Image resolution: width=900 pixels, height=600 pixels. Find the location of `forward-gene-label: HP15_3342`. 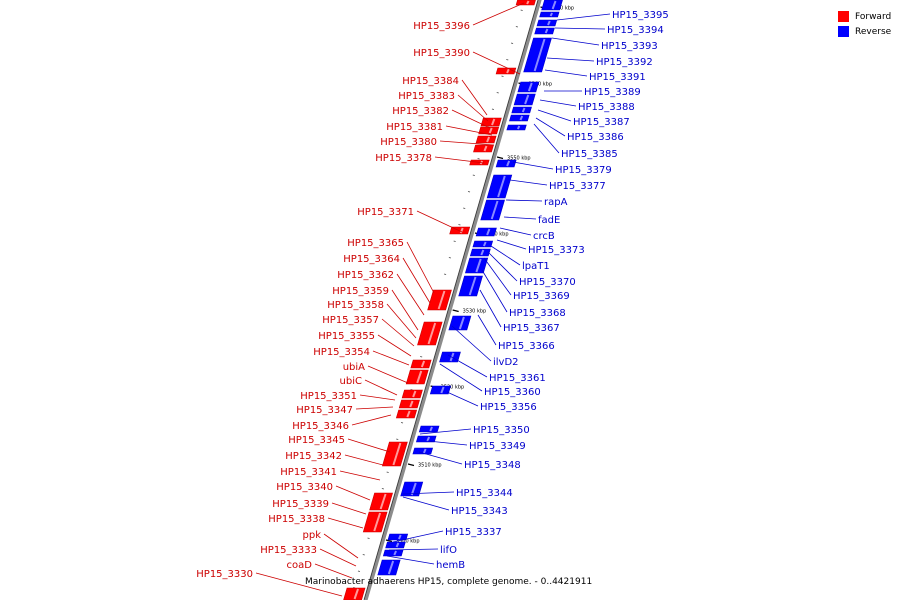

forward-gene-label: HP15_3342 is located at coordinates (313, 456).